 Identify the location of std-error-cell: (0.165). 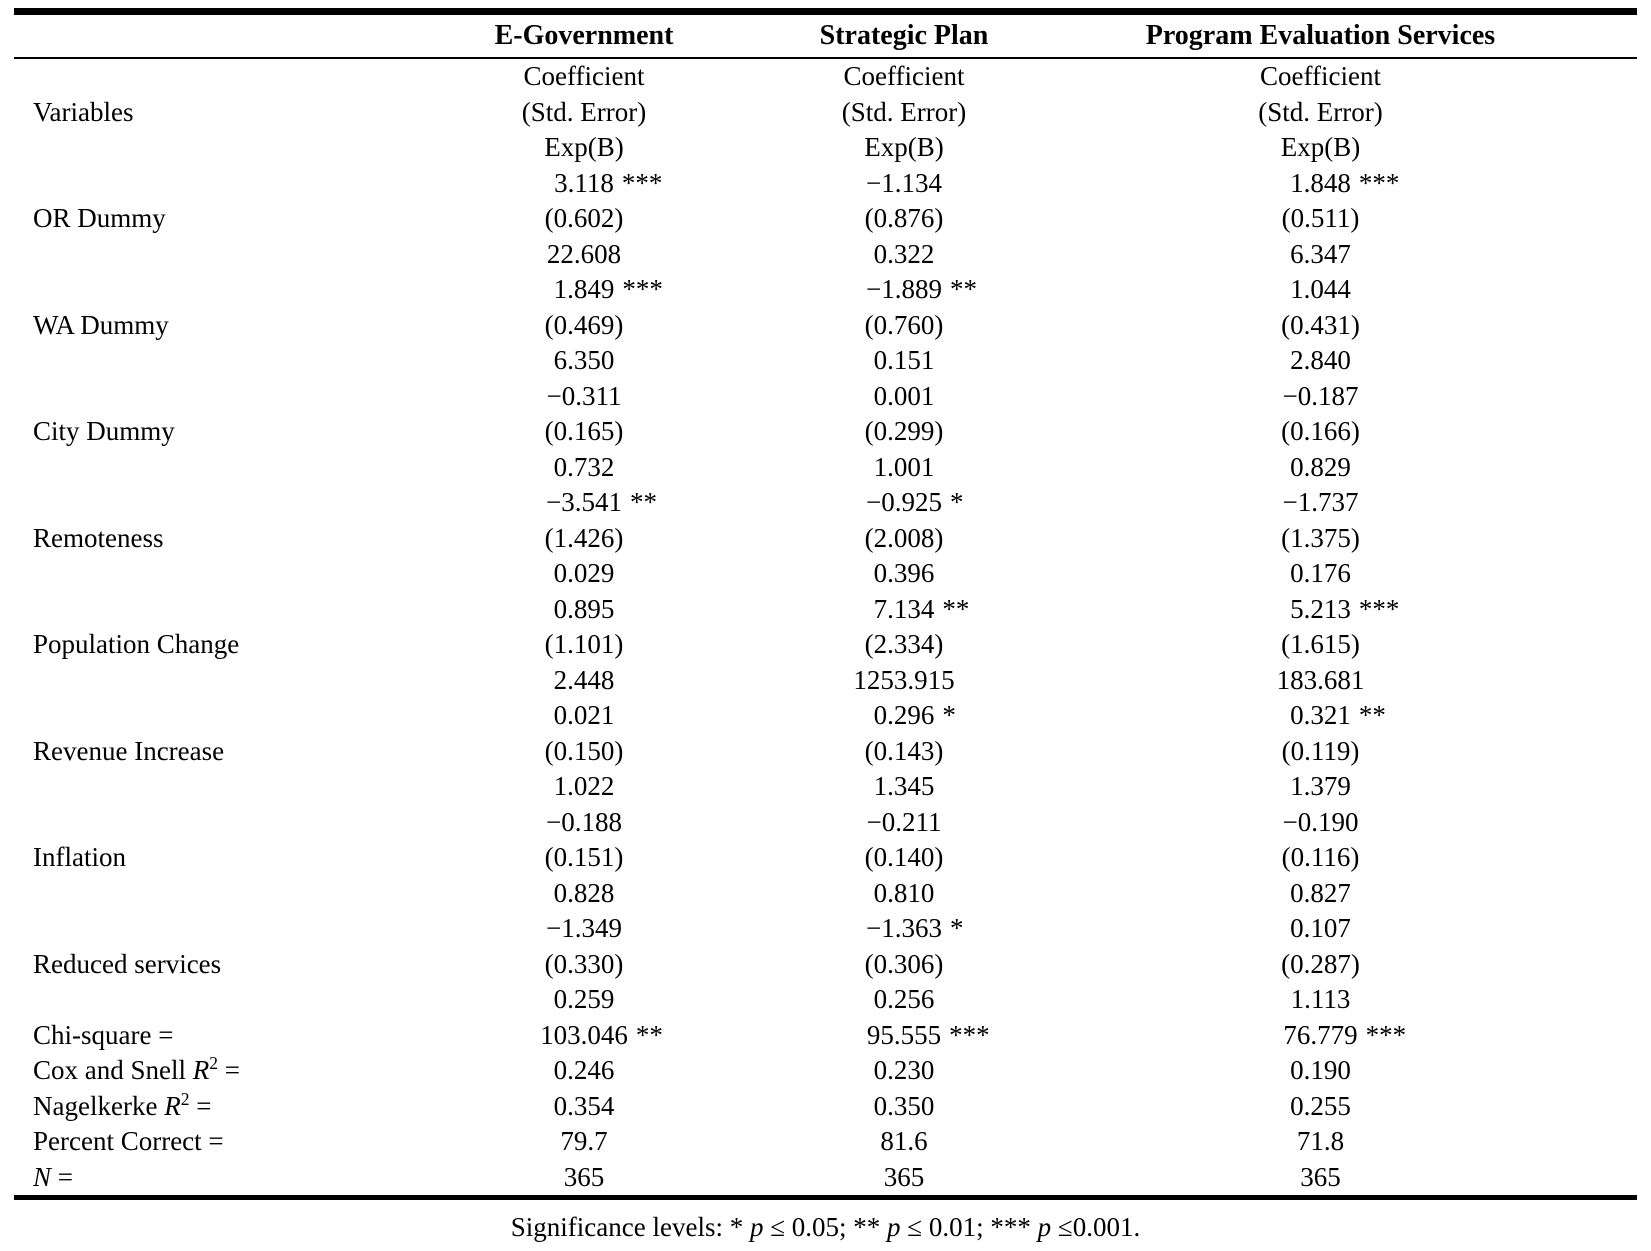
(584, 432).